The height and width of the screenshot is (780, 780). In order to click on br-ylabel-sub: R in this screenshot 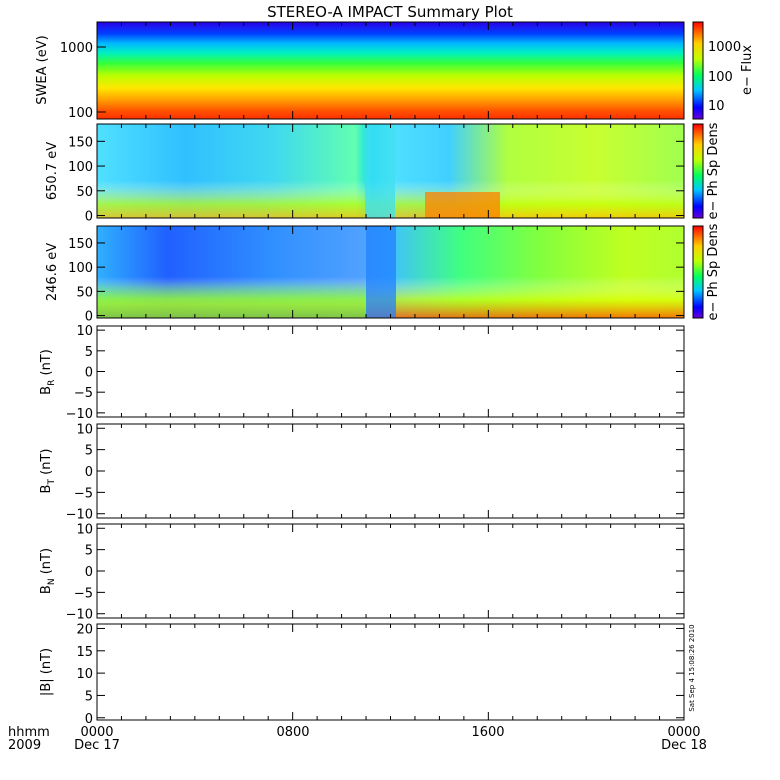, I will do `click(52, 383)`.